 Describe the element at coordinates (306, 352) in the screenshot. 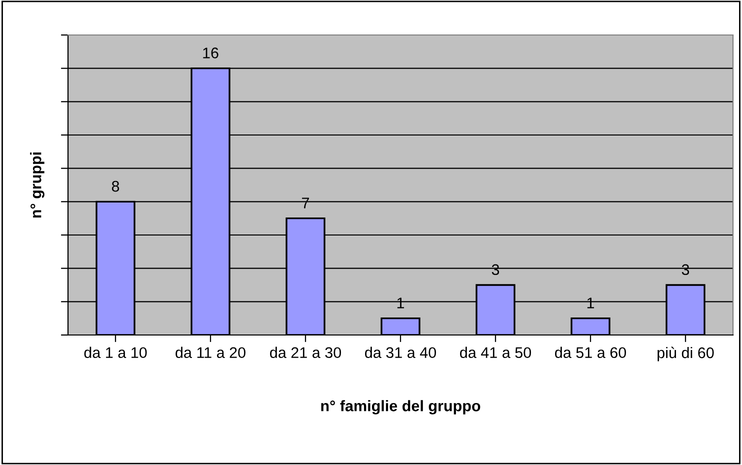

I see `x-tick-label: da 21 a 30` at that location.